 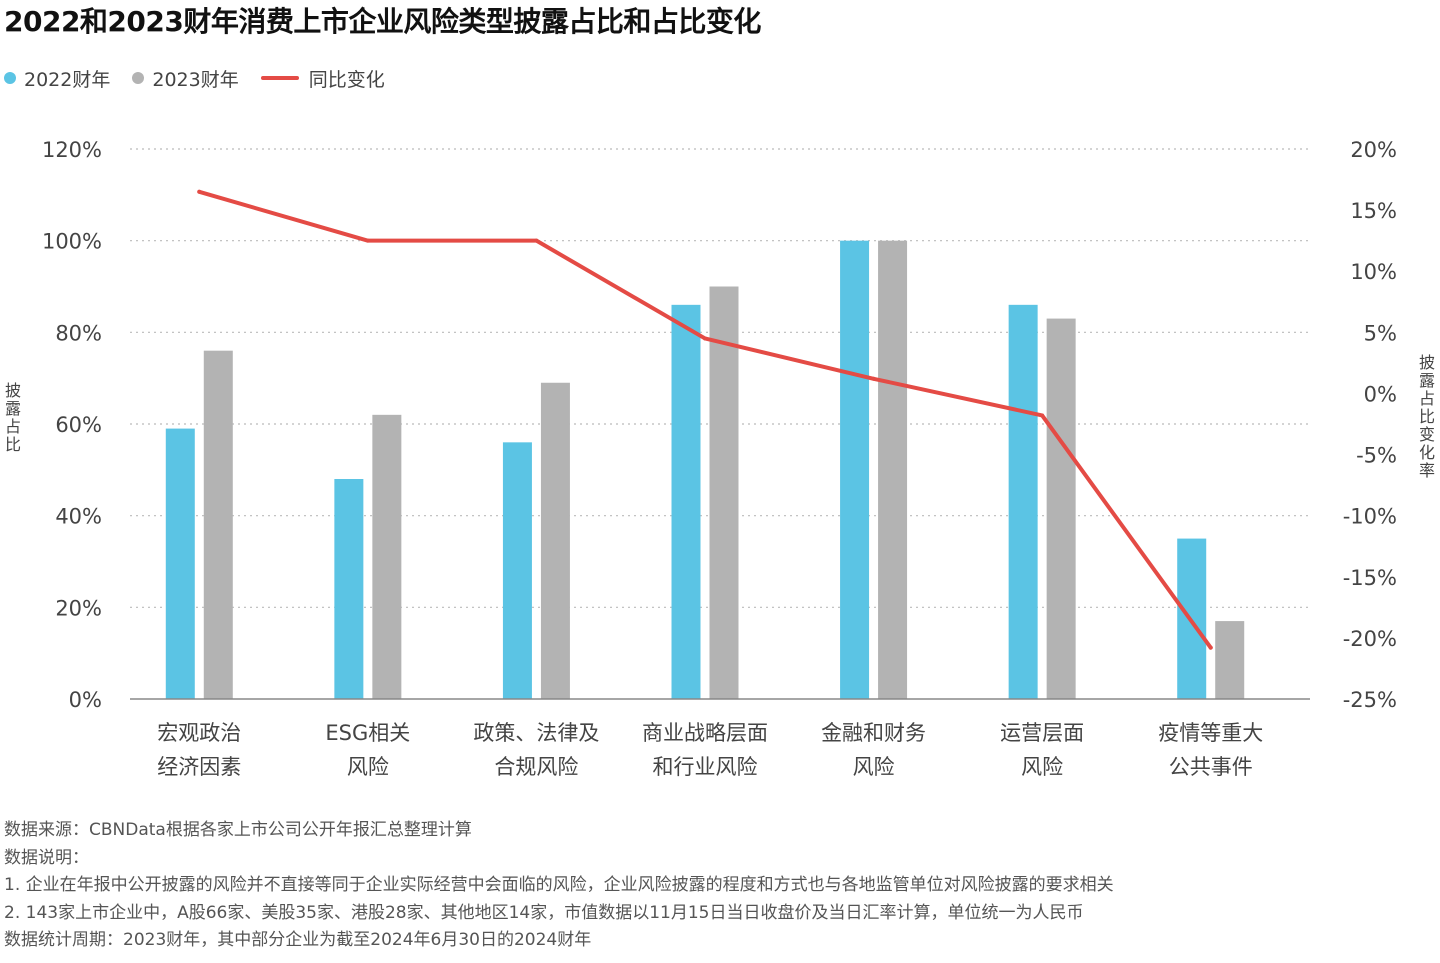 What do you see at coordinates (1427, 416) in the screenshot?
I see `y2-axis-title: 披露占比变化率` at bounding box center [1427, 416].